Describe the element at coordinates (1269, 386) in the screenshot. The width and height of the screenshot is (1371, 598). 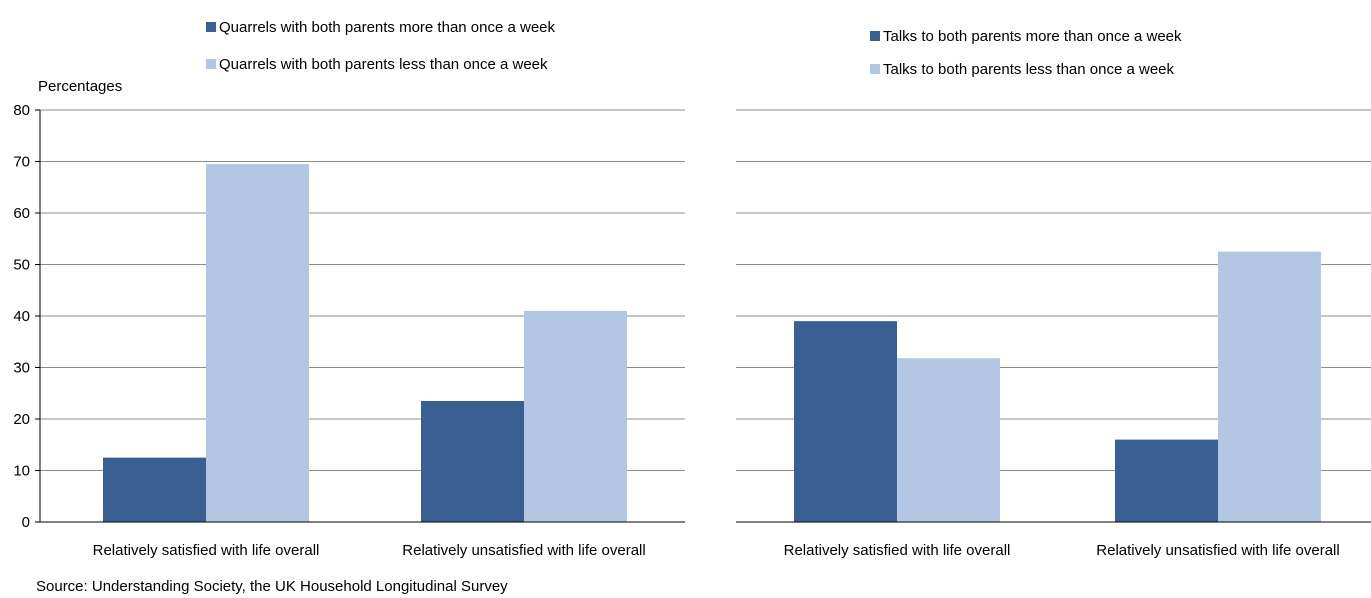
I see `chart-2-bar-series2-cat2` at that location.